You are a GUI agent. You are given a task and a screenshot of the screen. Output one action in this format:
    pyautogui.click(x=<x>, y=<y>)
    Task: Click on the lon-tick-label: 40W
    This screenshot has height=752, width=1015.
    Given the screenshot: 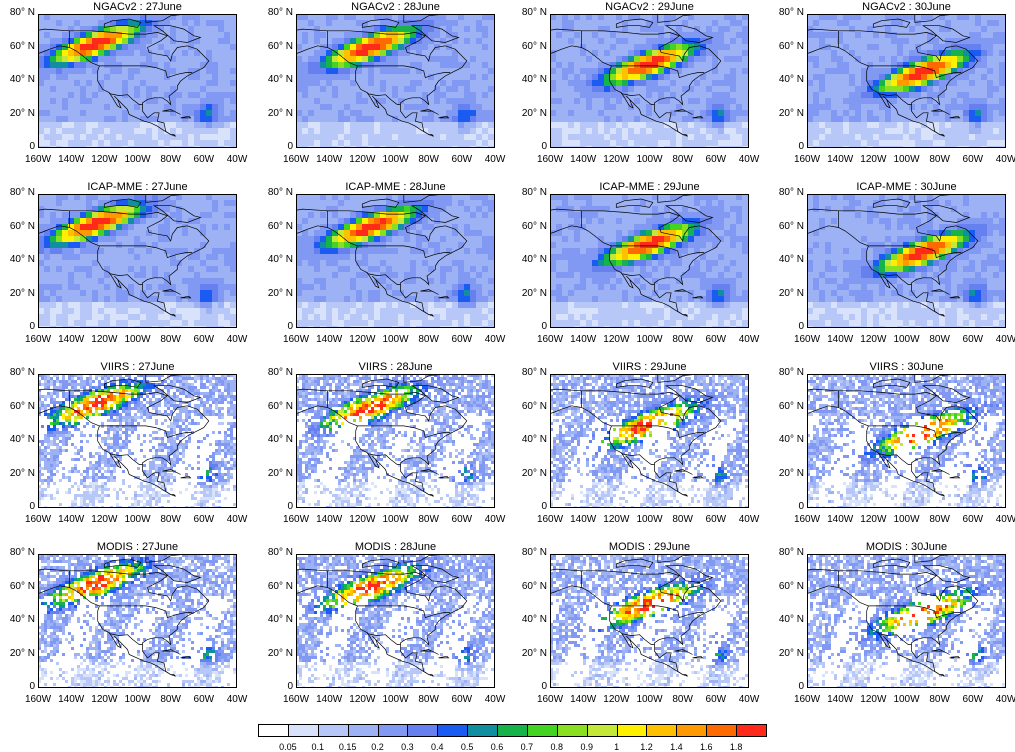 What is the action you would take?
    pyautogui.click(x=495, y=159)
    